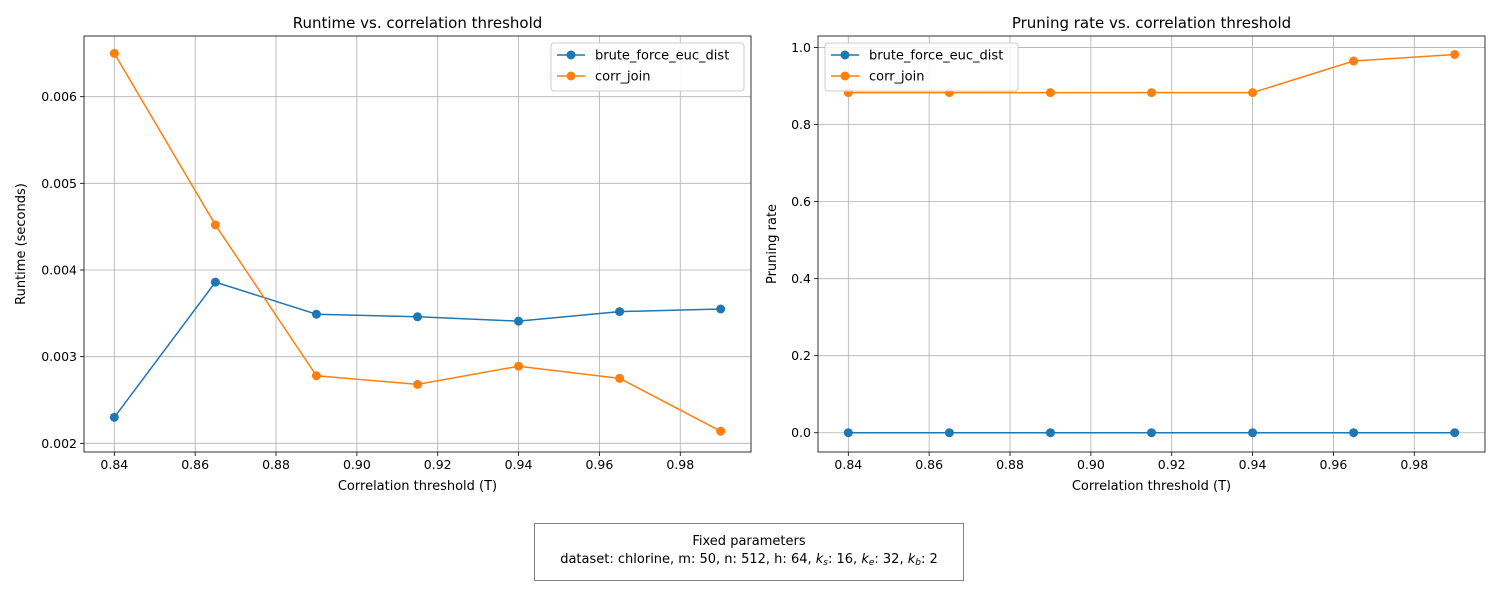 The height and width of the screenshot is (600, 1500). Describe the element at coordinates (1151, 23) in the screenshot. I see `chart-title: Pruning rate vs. correlation threshold` at that location.